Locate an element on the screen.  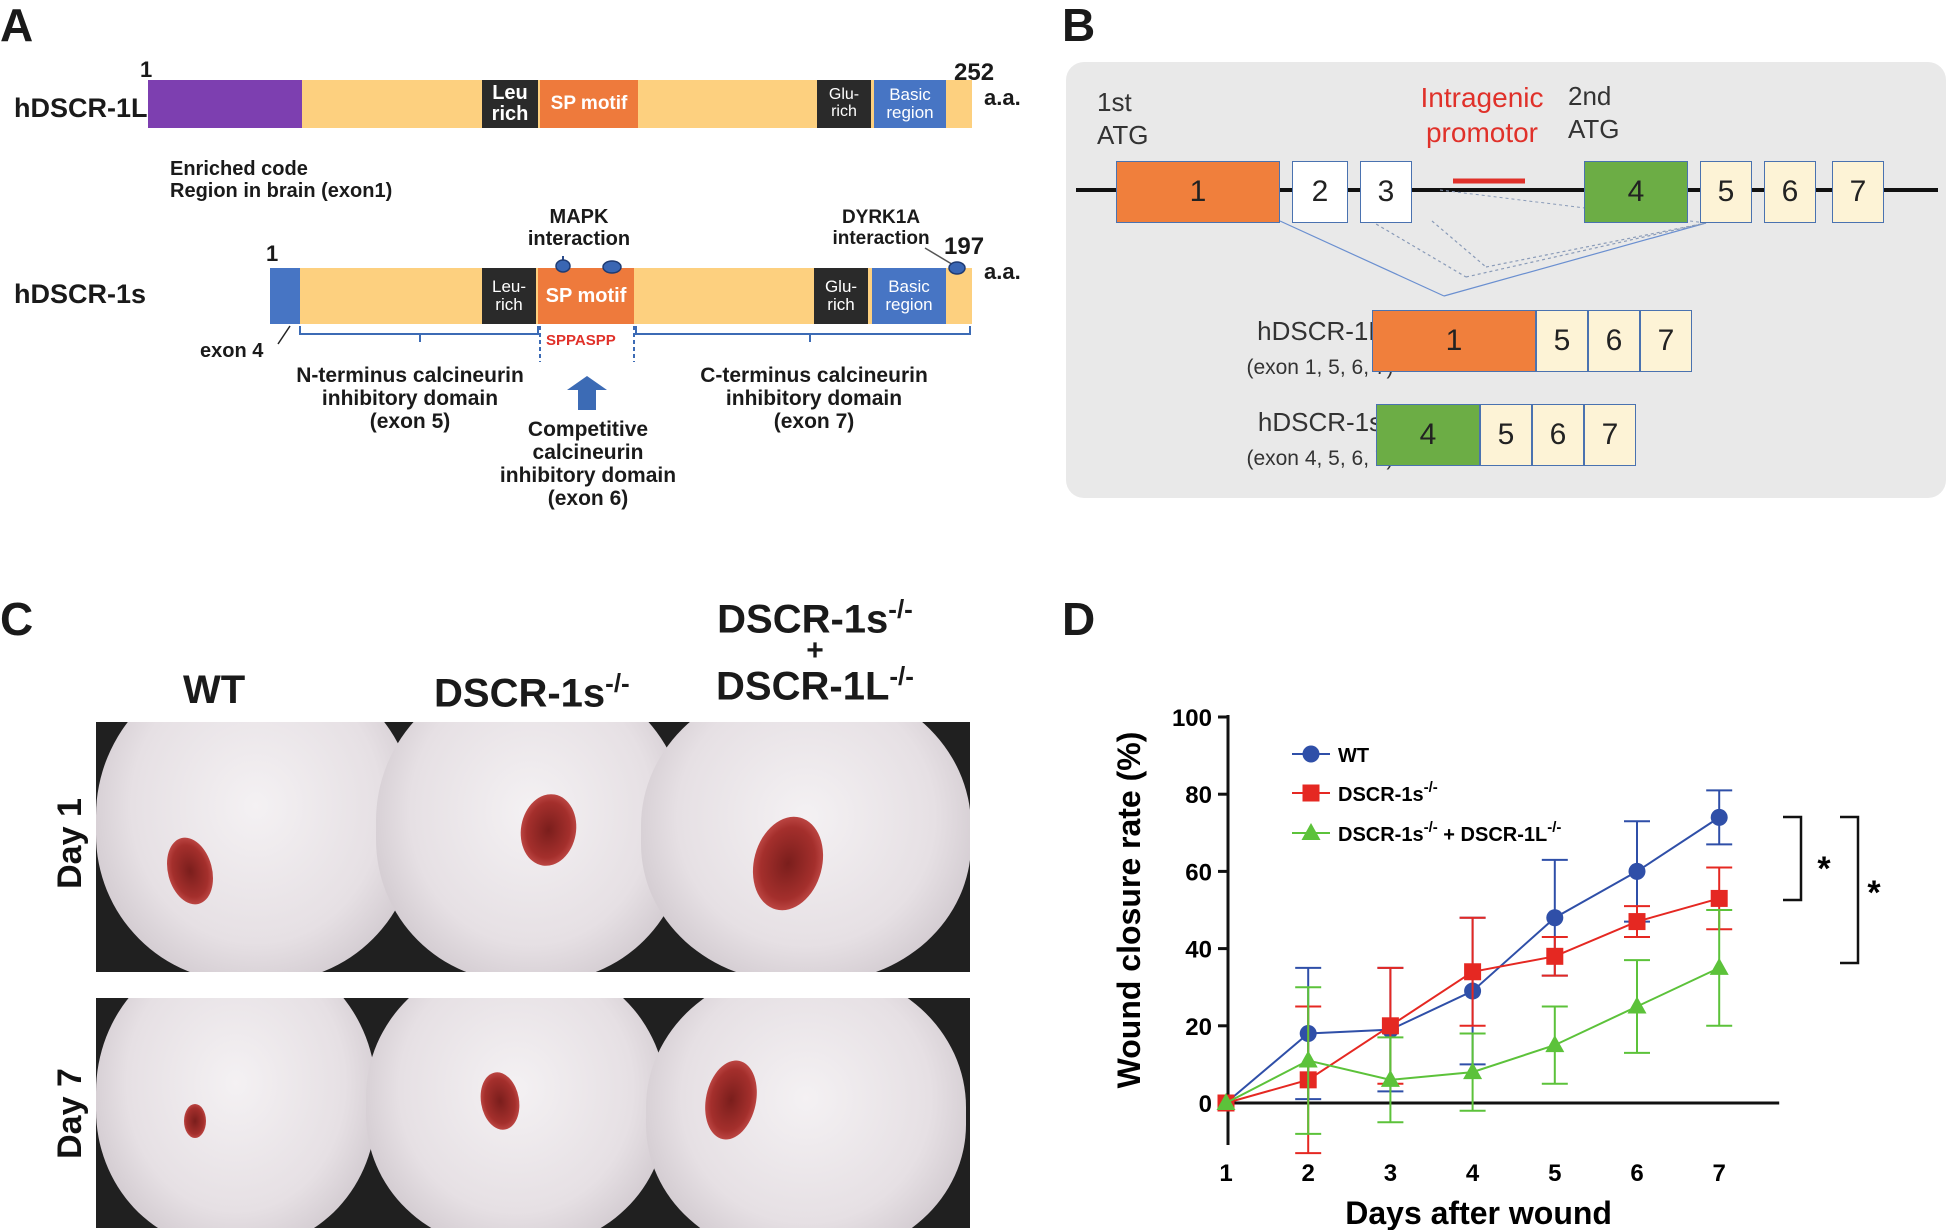
y-tick-label-0: 0 is located at coordinates (1205, 1104).